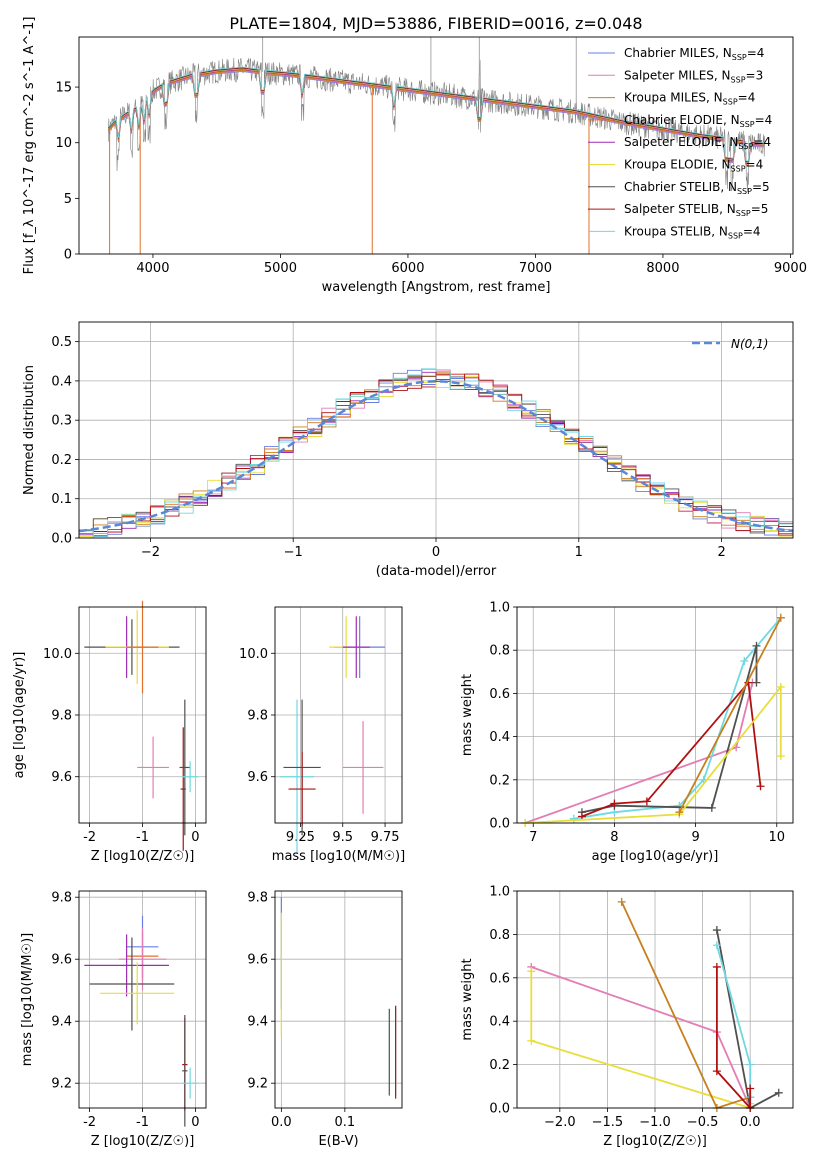  I want to click on x-tick-label: 0.1, so click(345, 1122).